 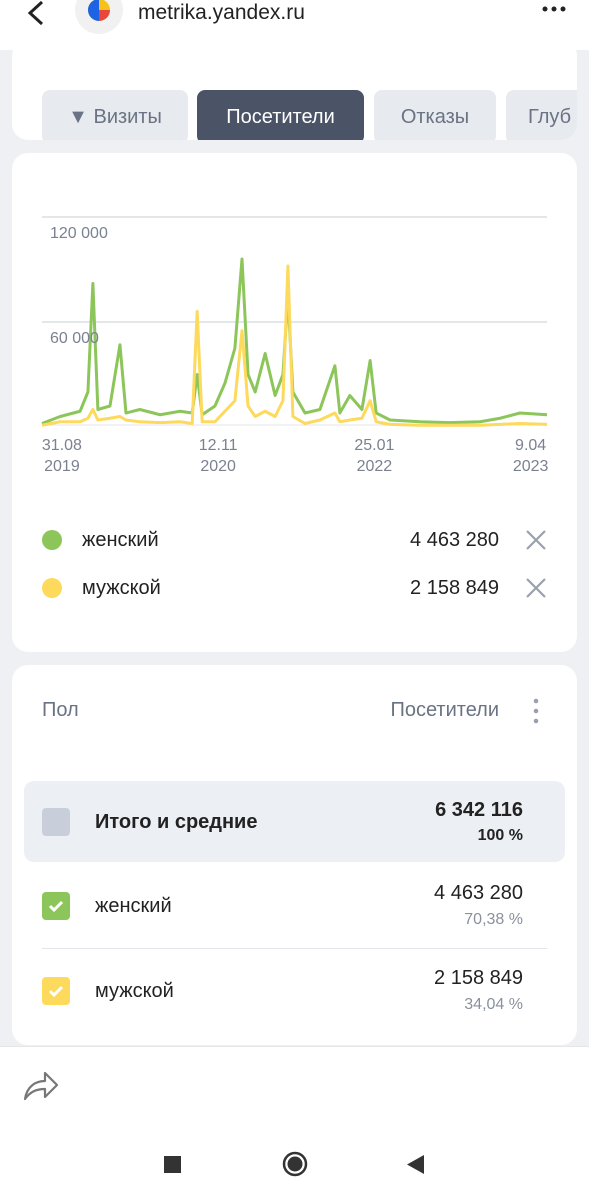 What do you see at coordinates (500, 835) in the screenshot?
I see `row-share: 100 %` at bounding box center [500, 835].